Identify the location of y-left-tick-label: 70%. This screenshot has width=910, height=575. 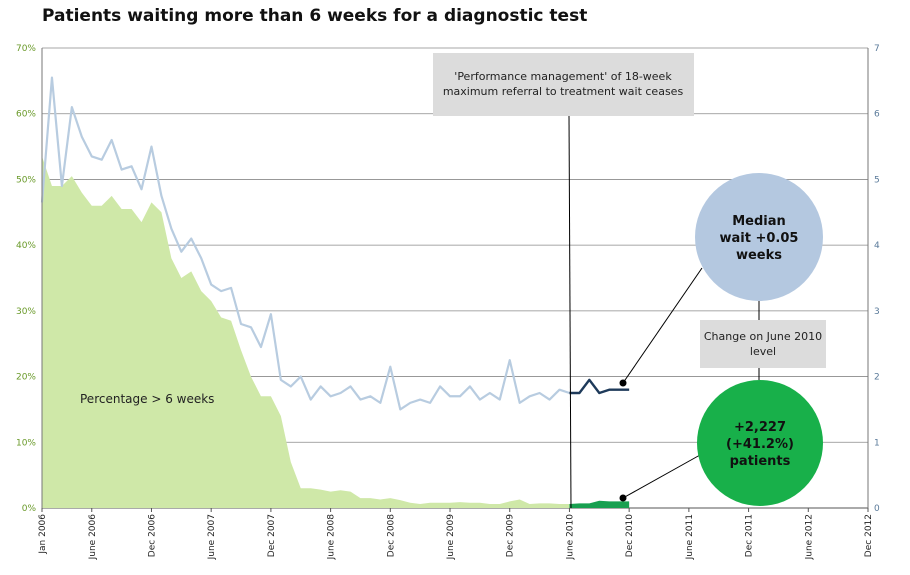
(26, 49).